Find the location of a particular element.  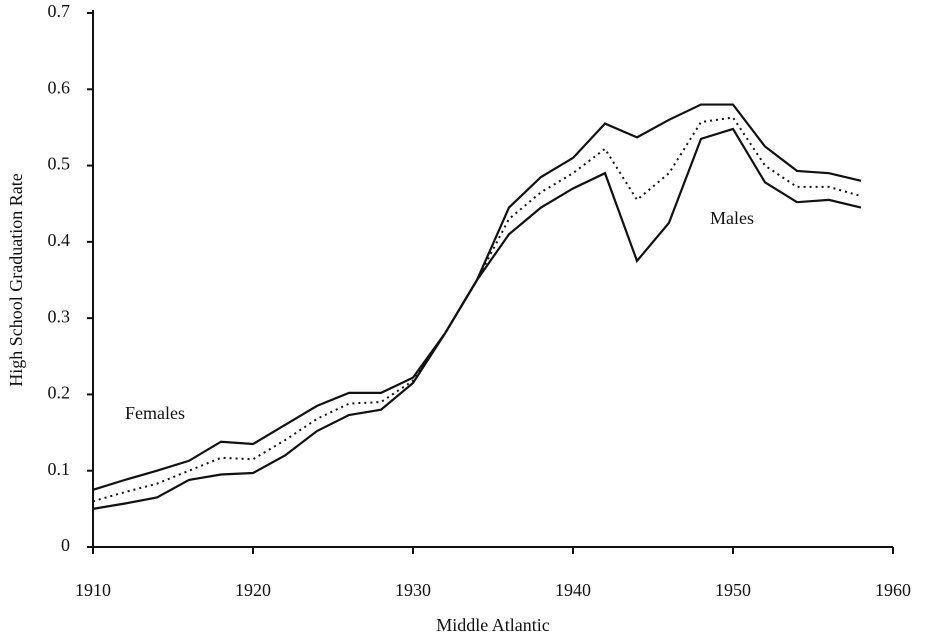

y-tick-label: 0.2 is located at coordinates (59, 393).